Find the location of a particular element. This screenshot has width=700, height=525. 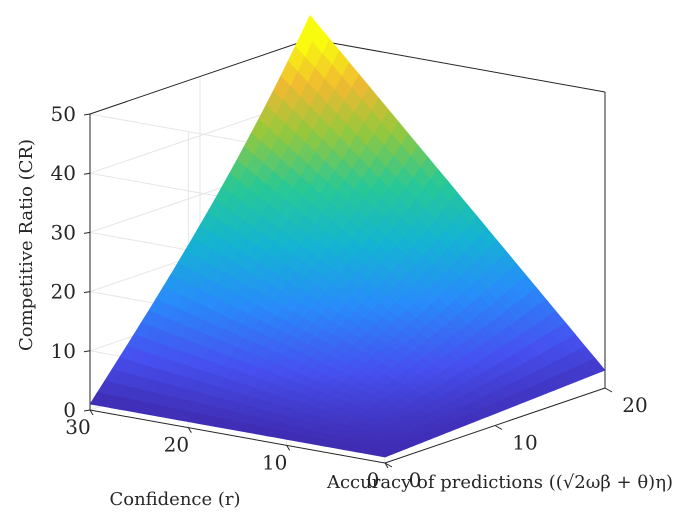

z-tick-label: 40 is located at coordinates (63, 173).